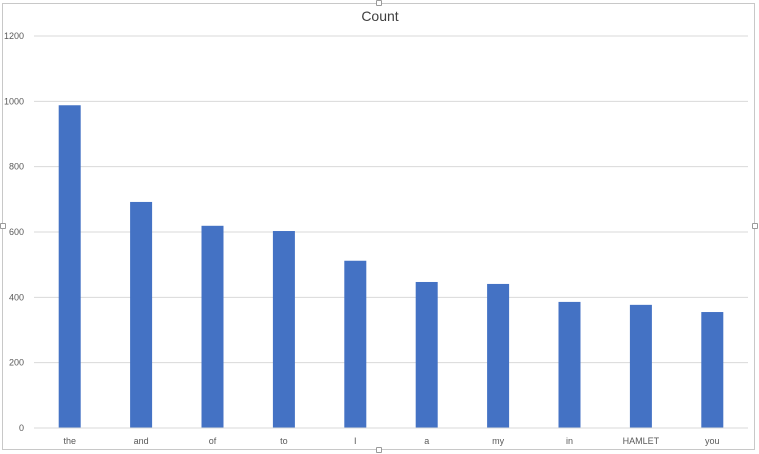  I want to click on bar-a, so click(426, 354).